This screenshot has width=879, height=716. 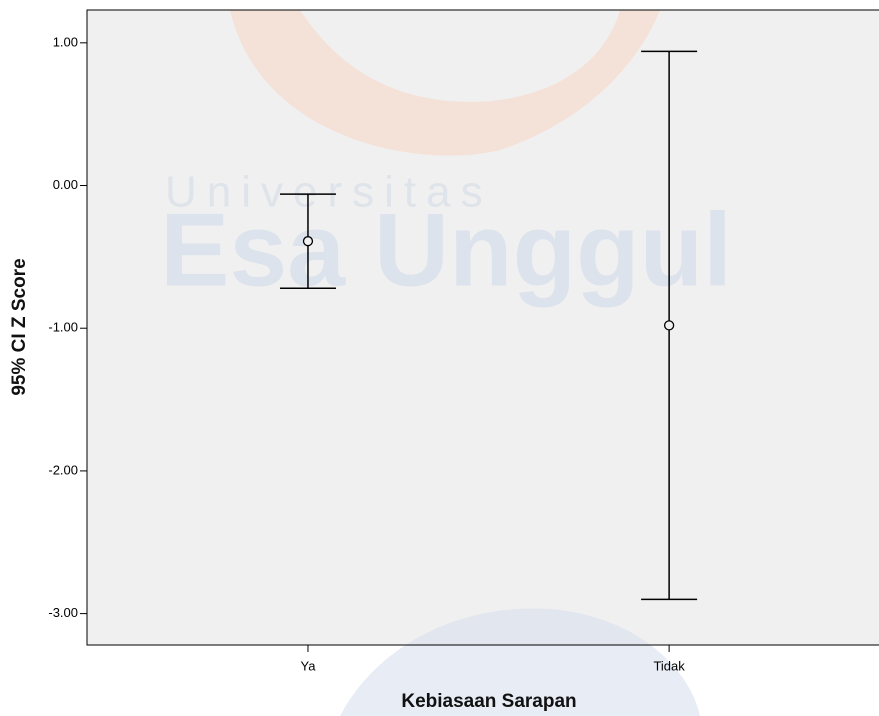 What do you see at coordinates (669, 665) in the screenshot?
I see `x-tick-label: Tidak` at bounding box center [669, 665].